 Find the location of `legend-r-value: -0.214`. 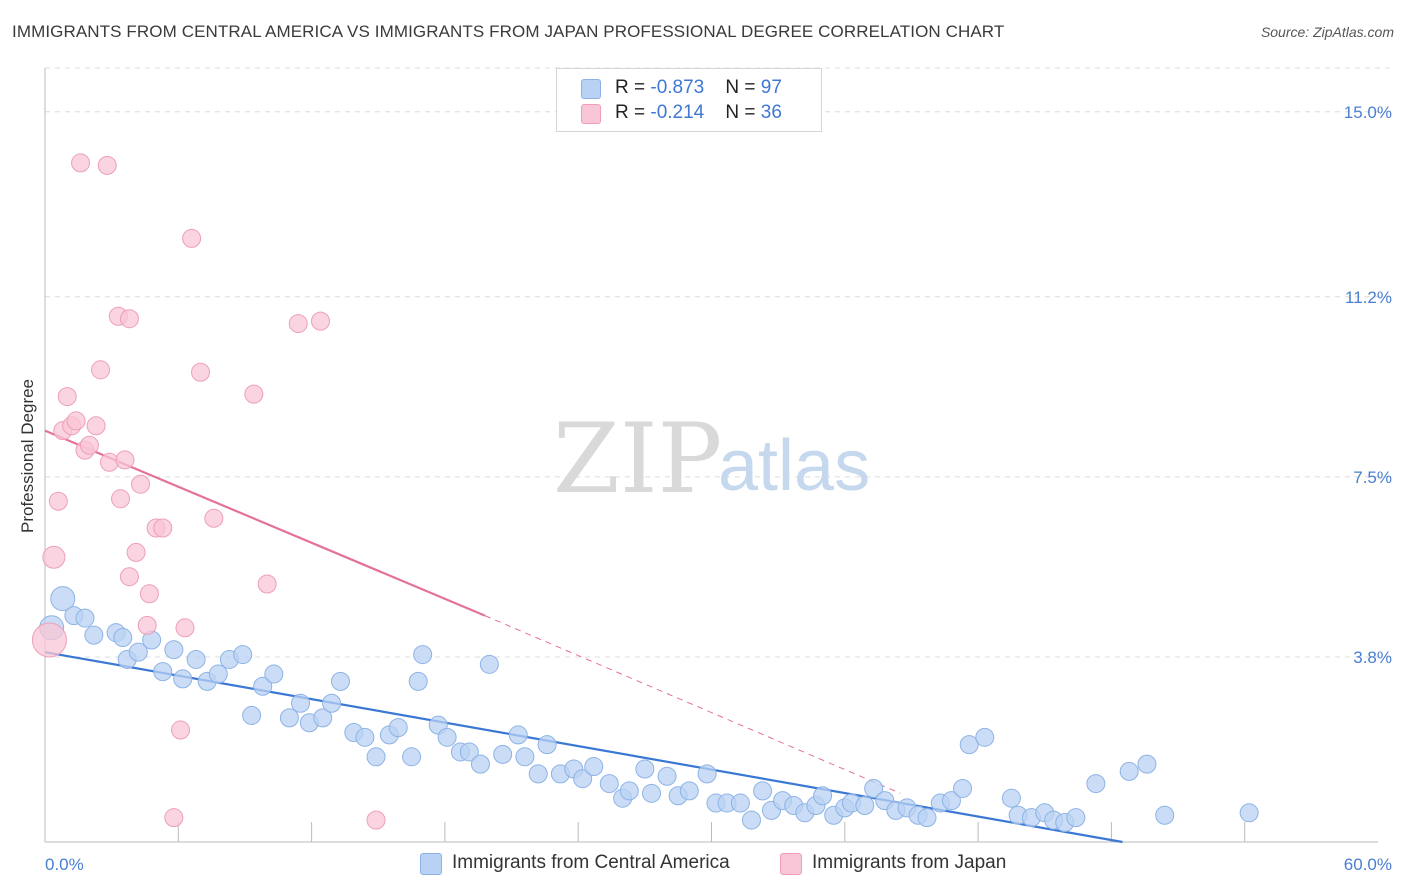

legend-r-value: -0.214 is located at coordinates (677, 112).